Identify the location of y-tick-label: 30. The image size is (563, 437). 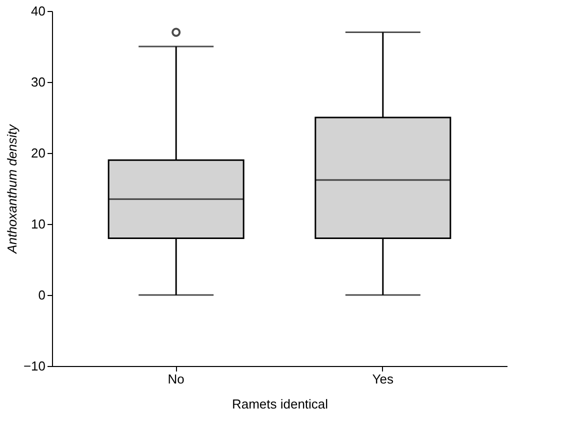
(38, 82).